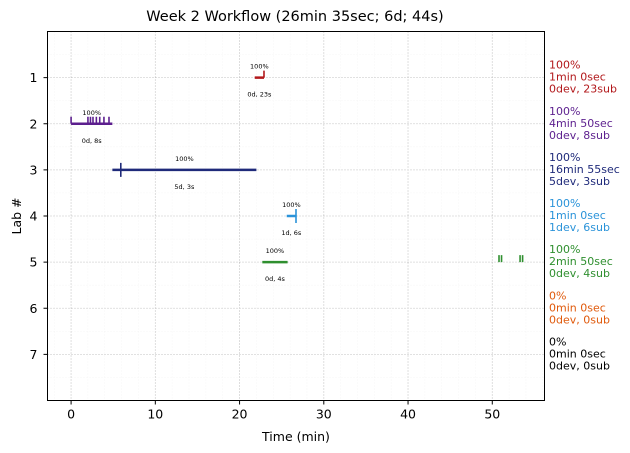 This screenshot has width=630, height=453. What do you see at coordinates (581, 261) in the screenshot?
I see `lab-5-summary-line: 2min 50sec` at bounding box center [581, 261].